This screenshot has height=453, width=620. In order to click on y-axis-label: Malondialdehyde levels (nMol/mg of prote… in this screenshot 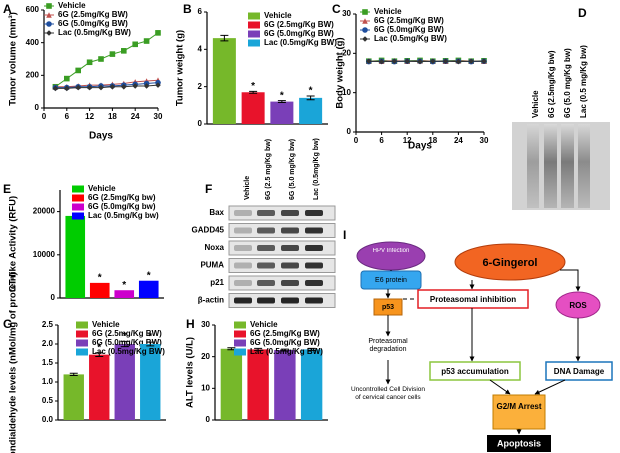, I will do `click(13, 362)`.